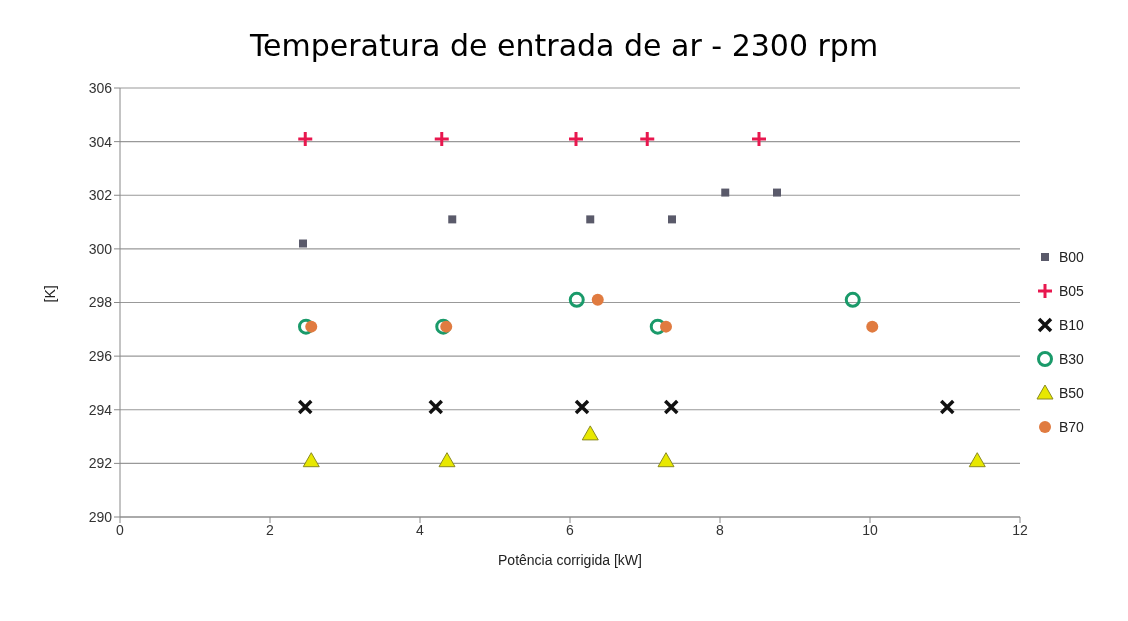 Image resolution: width=1128 pixels, height=621 pixels. What do you see at coordinates (1071, 427) in the screenshot?
I see `legend-label: B70` at bounding box center [1071, 427].